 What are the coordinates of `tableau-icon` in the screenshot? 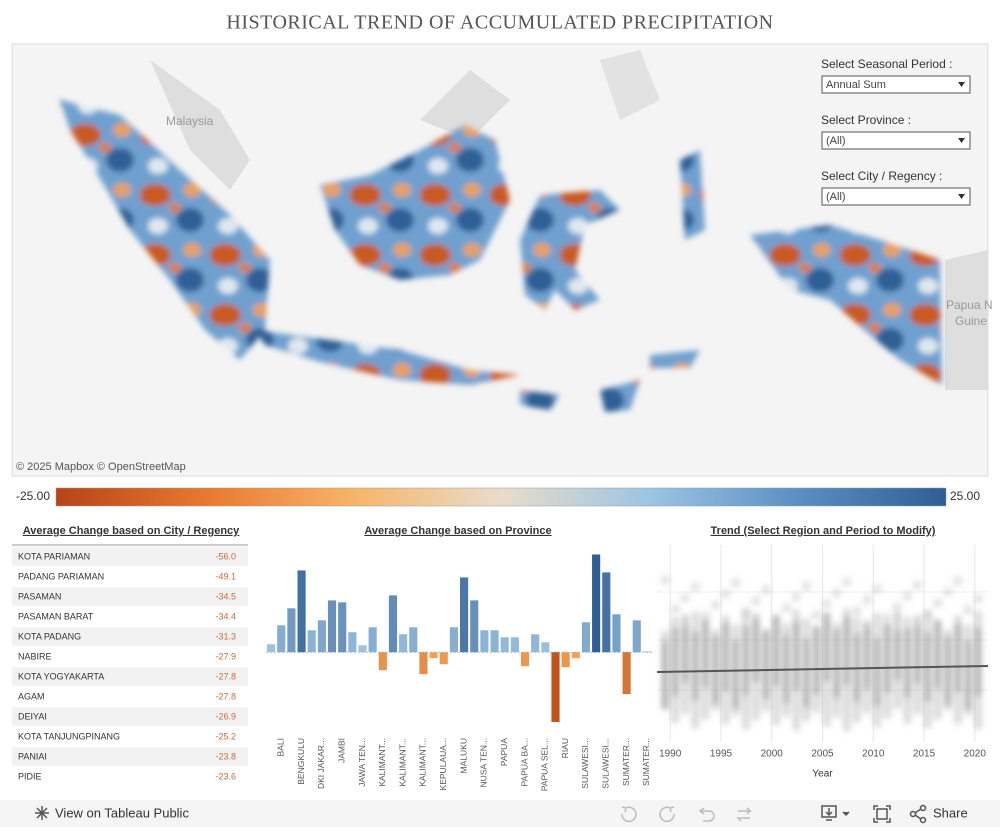 It's located at (42, 813).